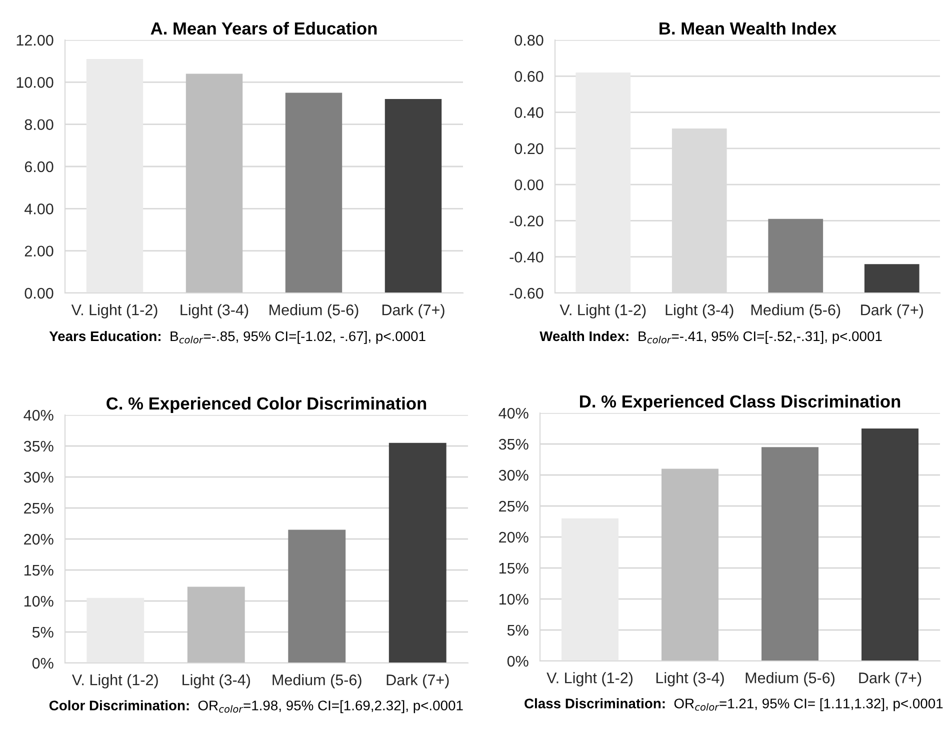  What do you see at coordinates (711, 337) in the screenshot?
I see `text: Wealth Index: B$_{color}$=-.41, 95% CI=[-.52,-.31], p<.0001` at bounding box center [711, 337].